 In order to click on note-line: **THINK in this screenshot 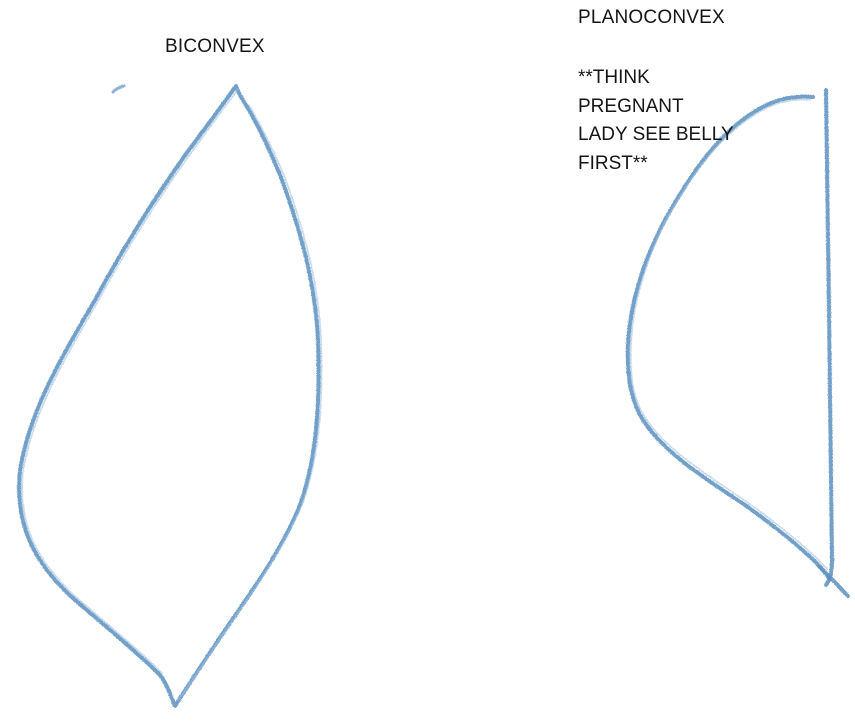, I will do `click(614, 77)`.